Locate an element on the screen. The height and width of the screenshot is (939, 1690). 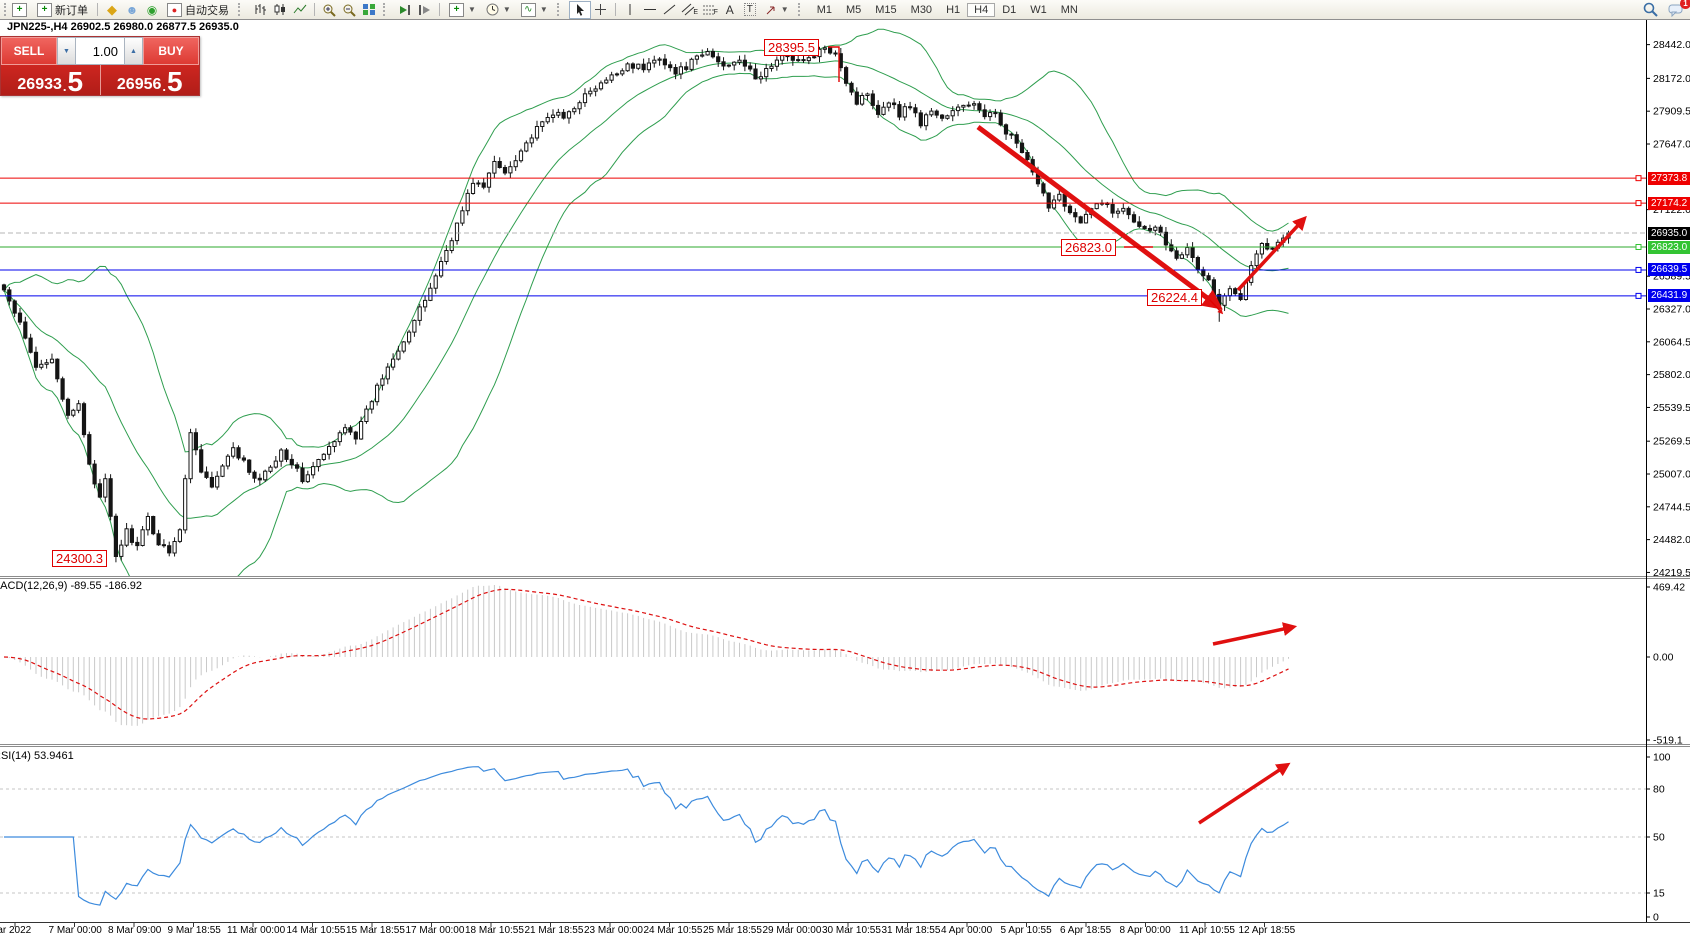
period-button: ▼ is located at coordinates (498, 9).